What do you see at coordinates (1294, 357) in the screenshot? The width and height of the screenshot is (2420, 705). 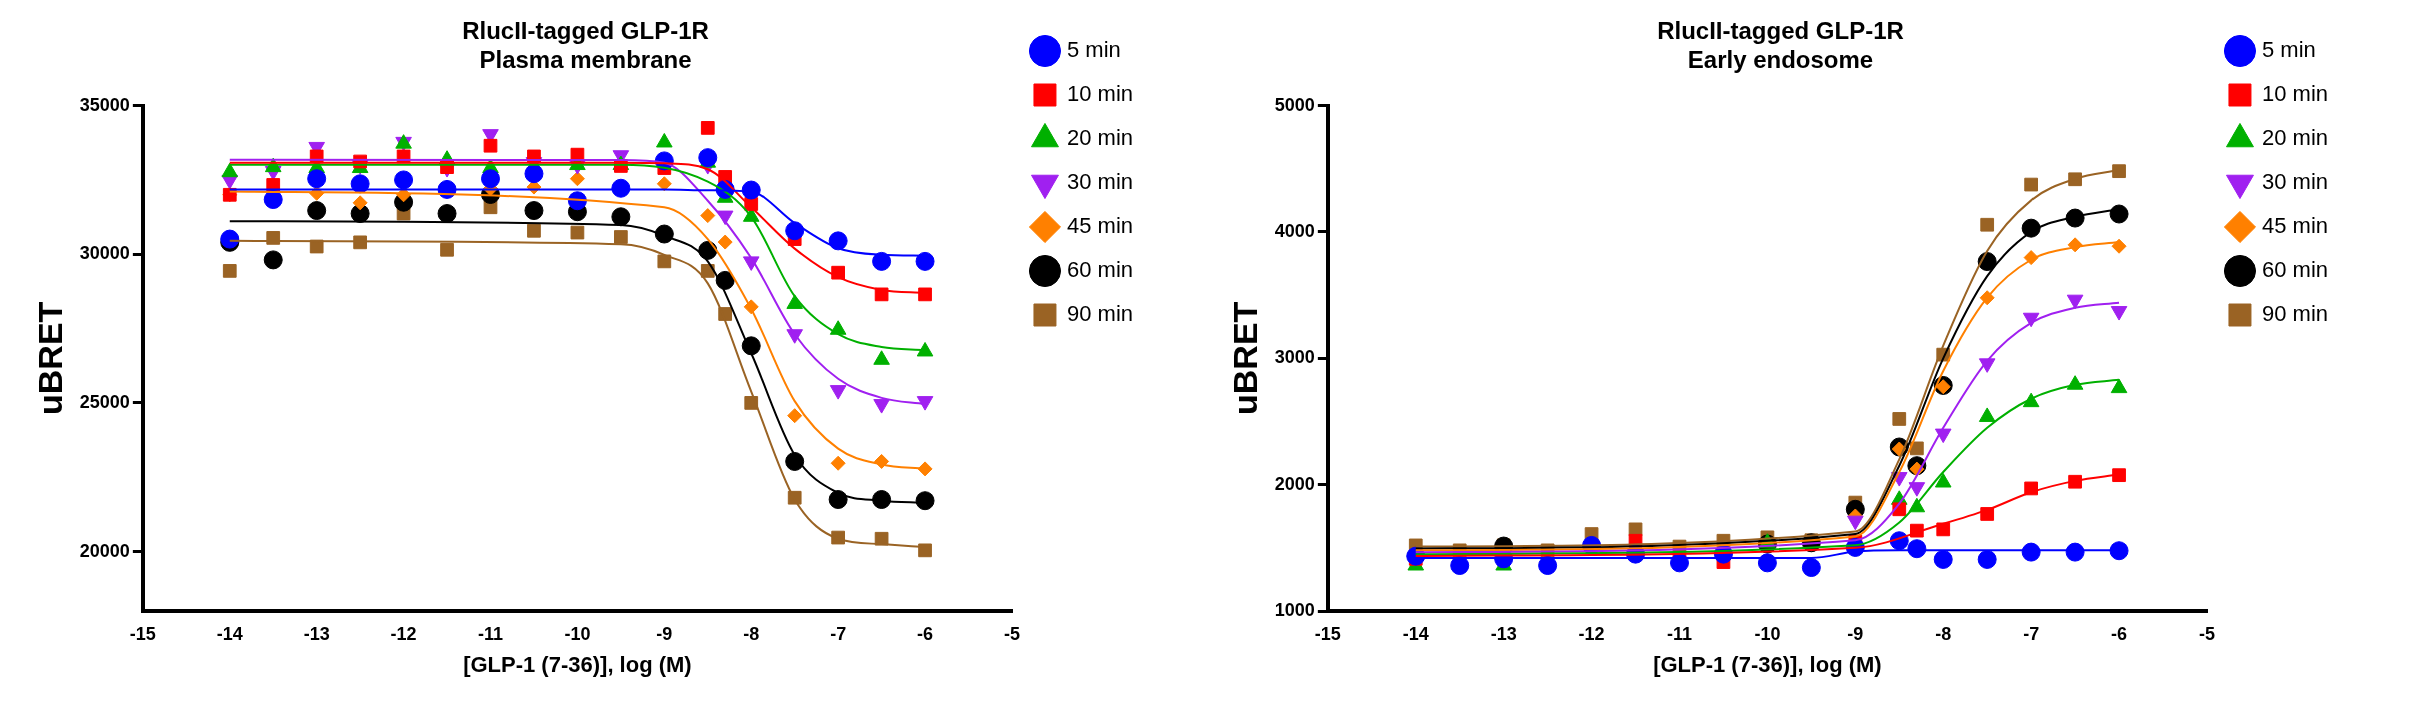 I see `y-tick-label: 3000` at bounding box center [1294, 357].